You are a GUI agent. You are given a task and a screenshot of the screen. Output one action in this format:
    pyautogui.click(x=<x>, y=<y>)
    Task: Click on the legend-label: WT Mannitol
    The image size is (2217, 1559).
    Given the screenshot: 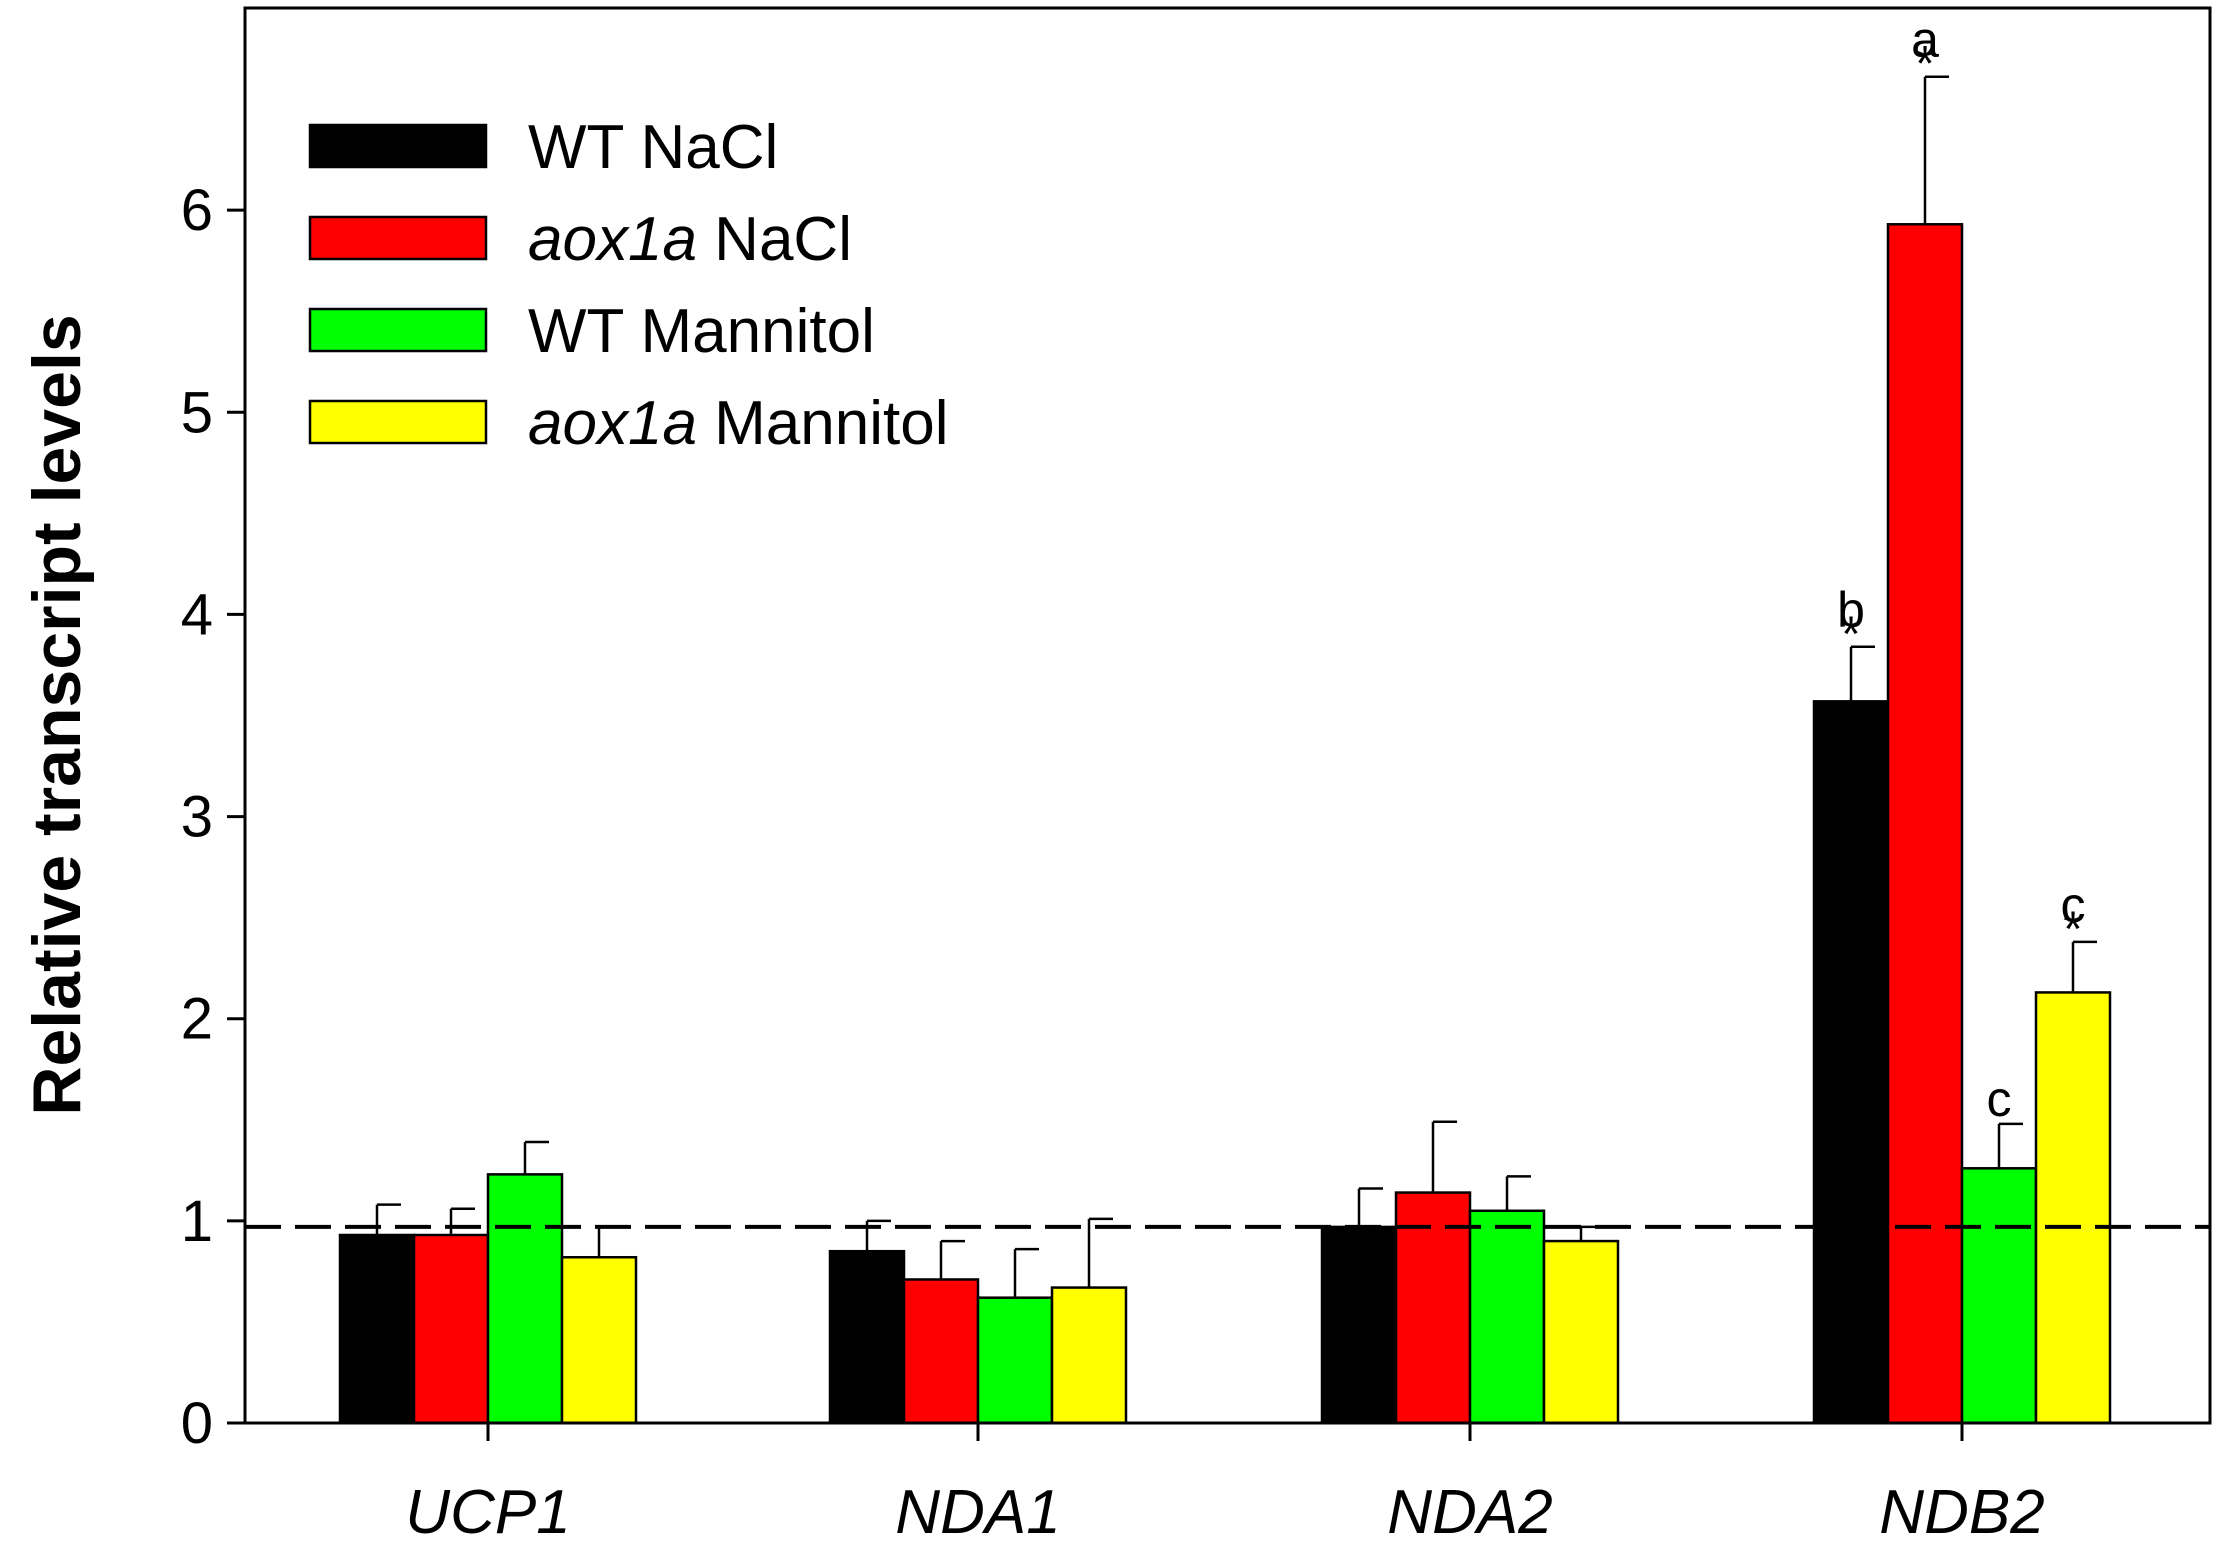 What is the action you would take?
    pyautogui.click(x=701, y=331)
    